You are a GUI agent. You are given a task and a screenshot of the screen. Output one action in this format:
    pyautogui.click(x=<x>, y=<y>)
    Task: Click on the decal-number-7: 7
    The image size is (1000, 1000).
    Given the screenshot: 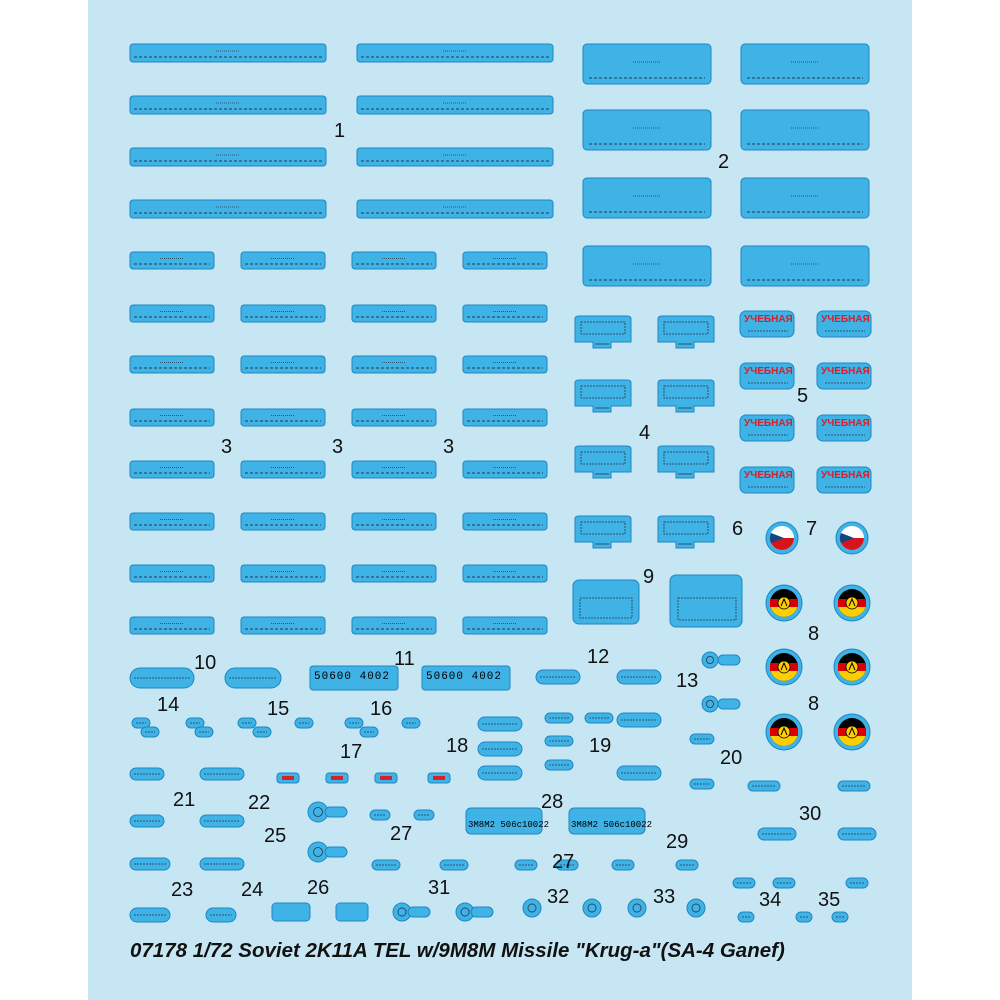 What is the action you would take?
    pyautogui.click(x=812, y=529)
    